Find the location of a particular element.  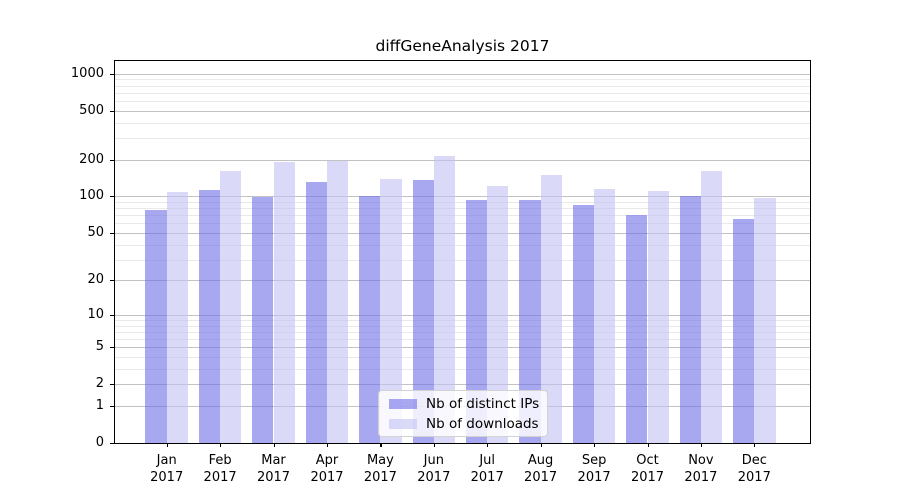

x-tick-label-month: Jun is located at coordinates (433, 460).